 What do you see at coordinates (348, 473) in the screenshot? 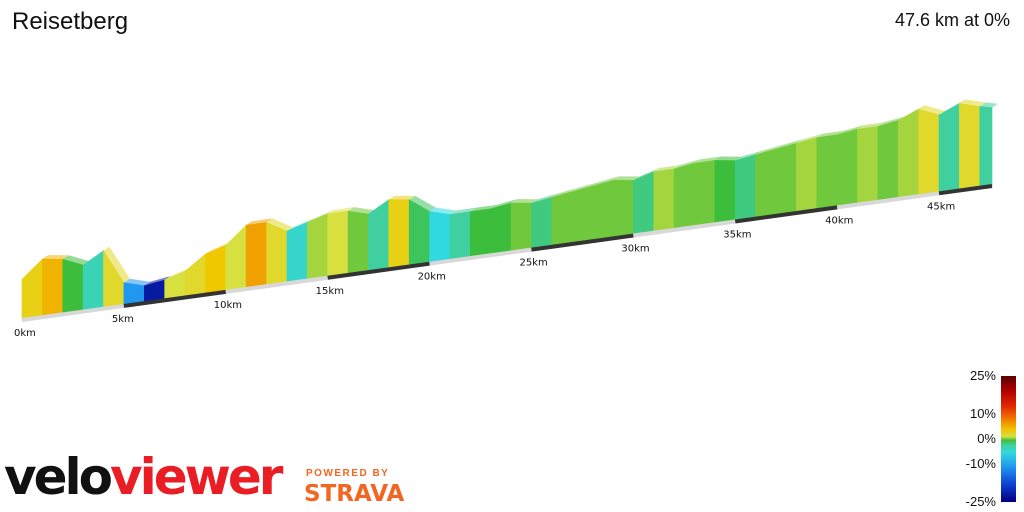
I see `powered-by-text: POWERED BY` at bounding box center [348, 473].